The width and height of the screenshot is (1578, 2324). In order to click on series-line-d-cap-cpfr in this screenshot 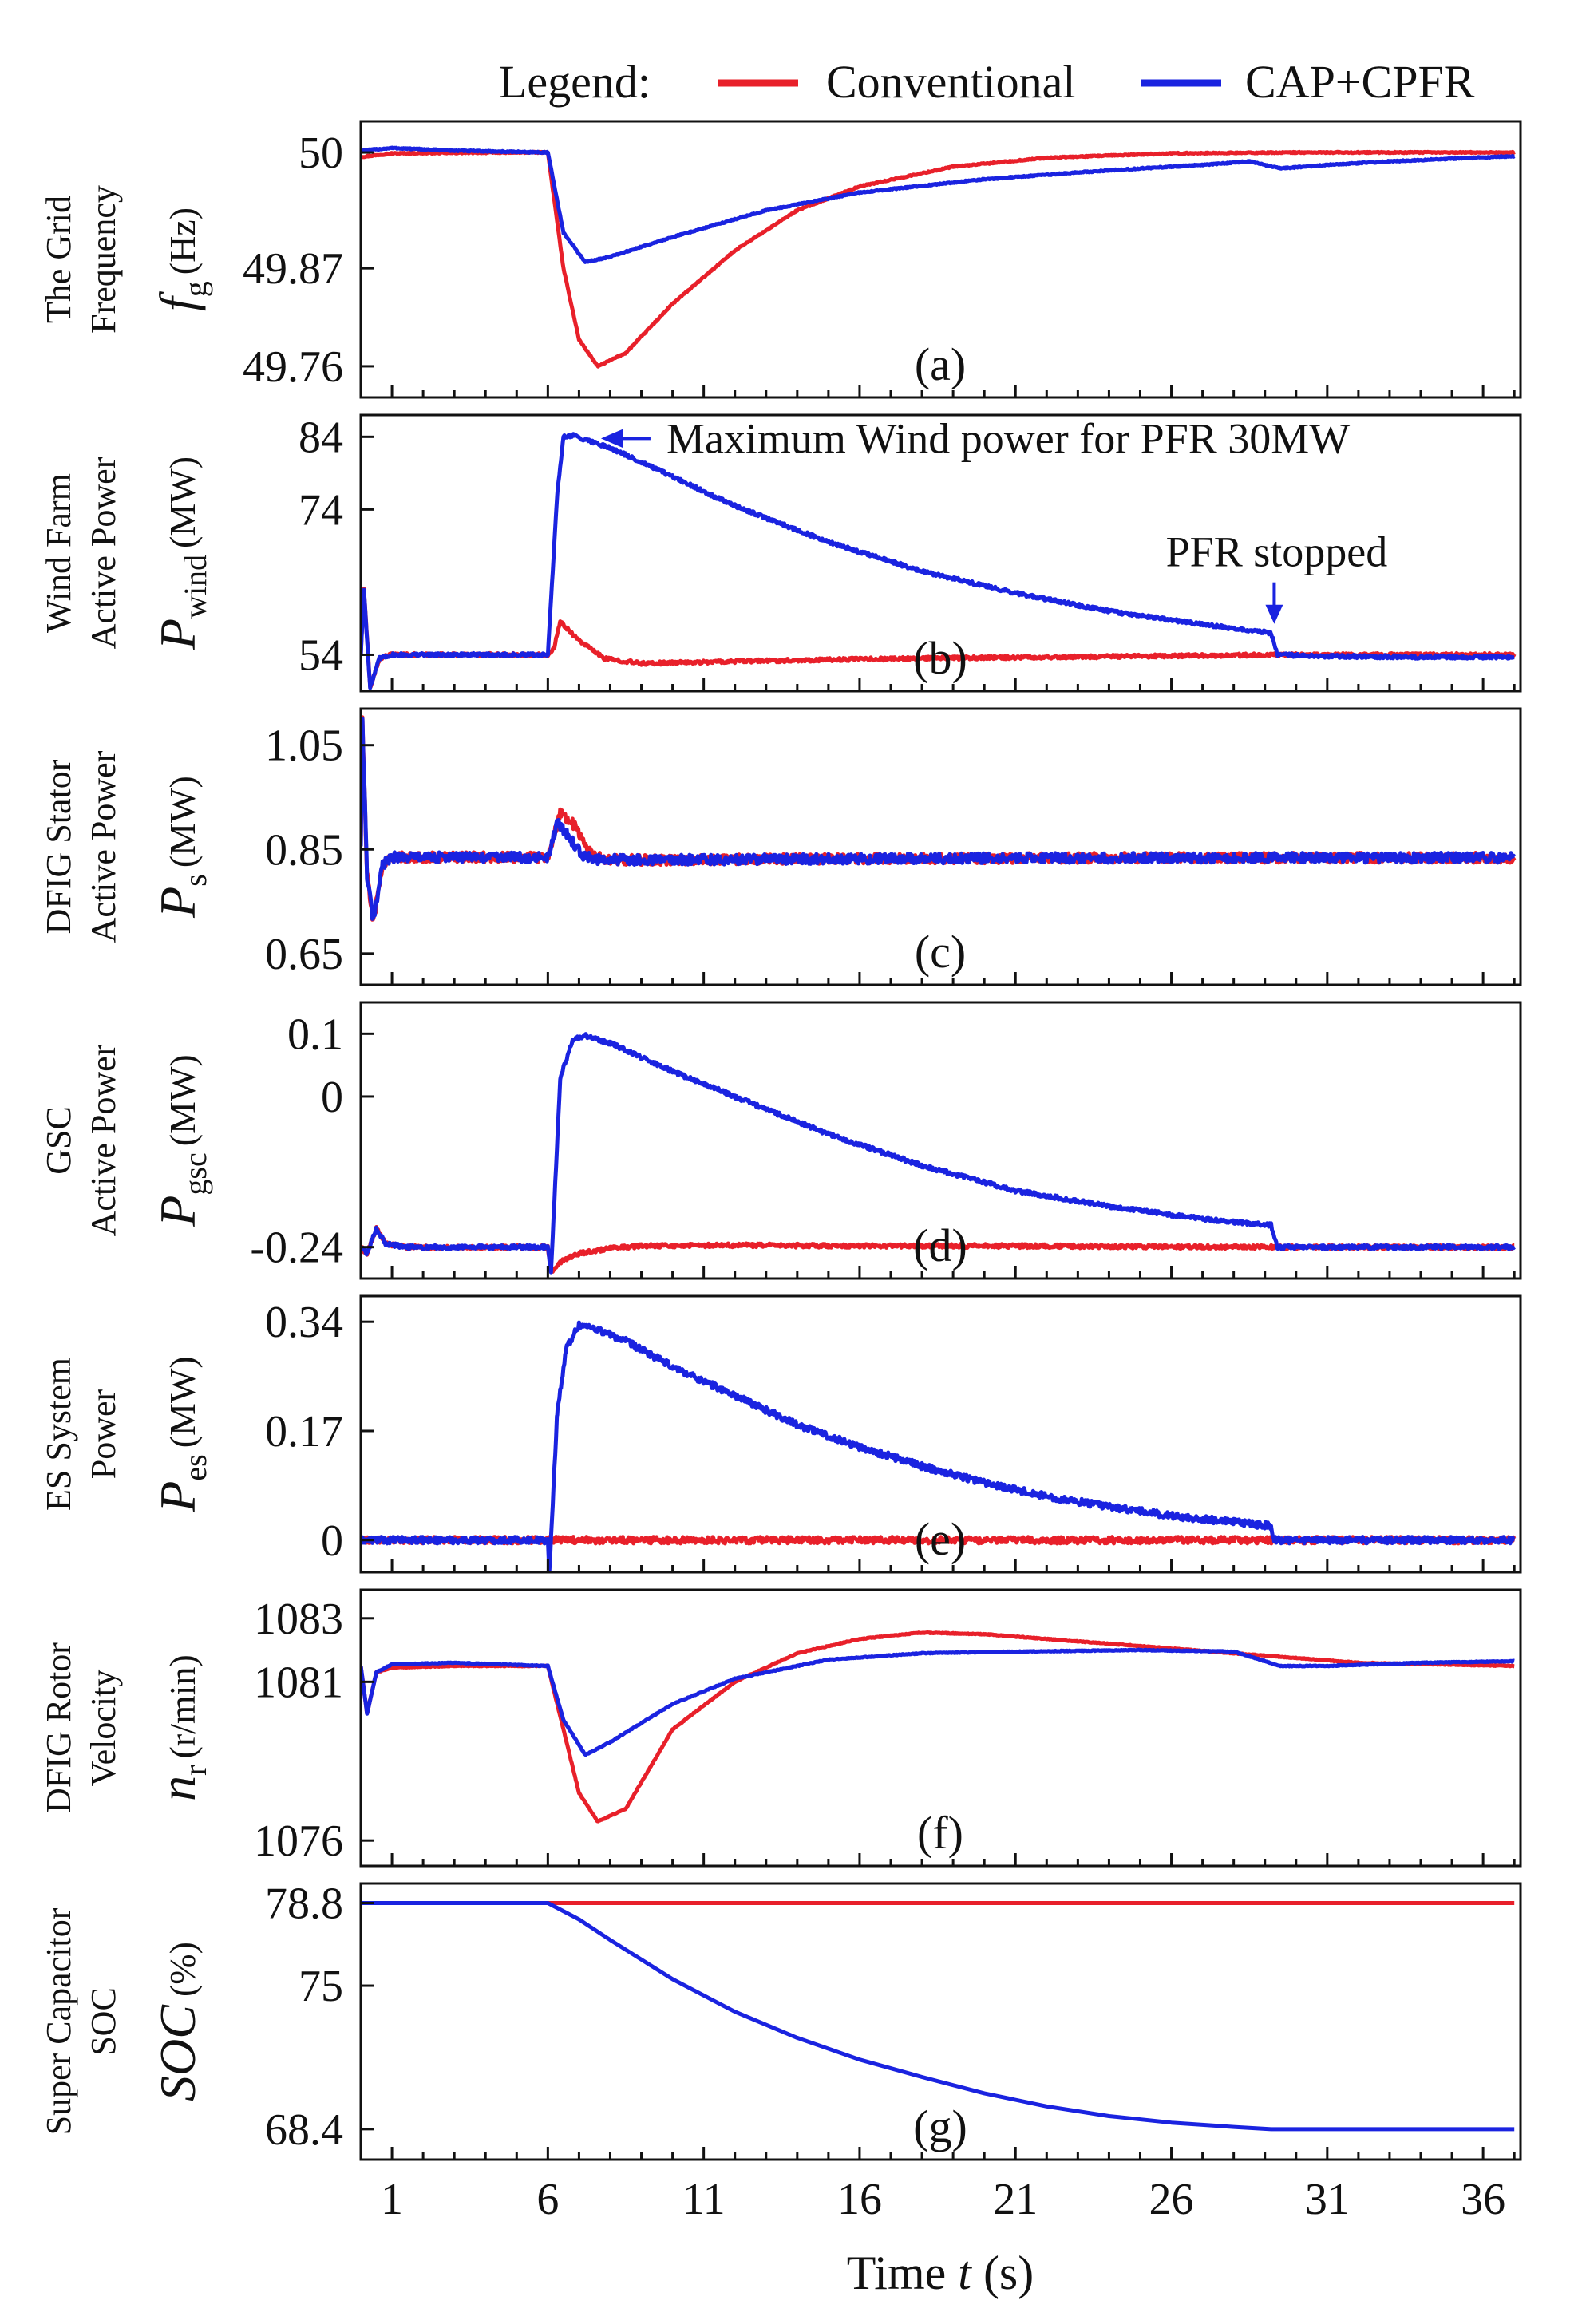, I will do `click(938, 1153)`.